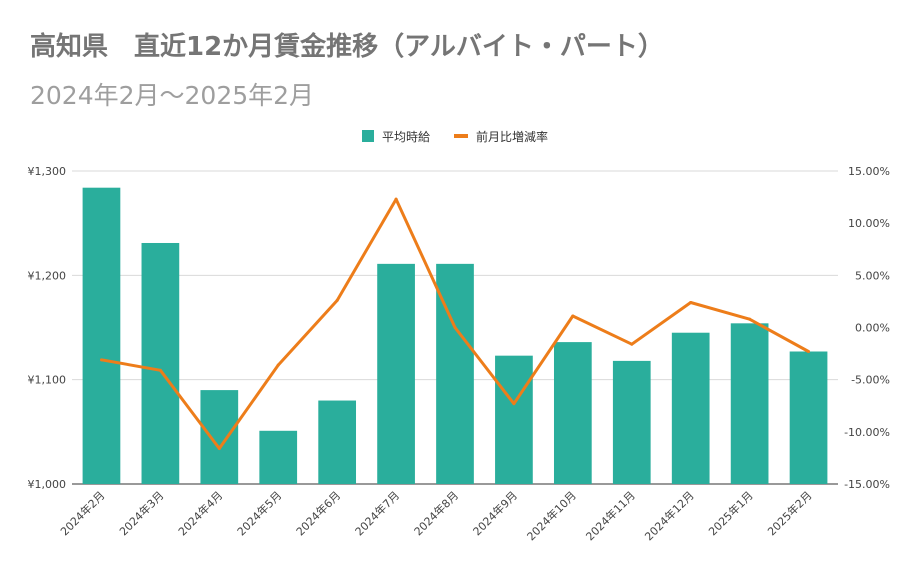 The width and height of the screenshot is (921, 570). What do you see at coordinates (200, 513) in the screenshot?
I see `x-tick-label: 2024年4月` at bounding box center [200, 513].